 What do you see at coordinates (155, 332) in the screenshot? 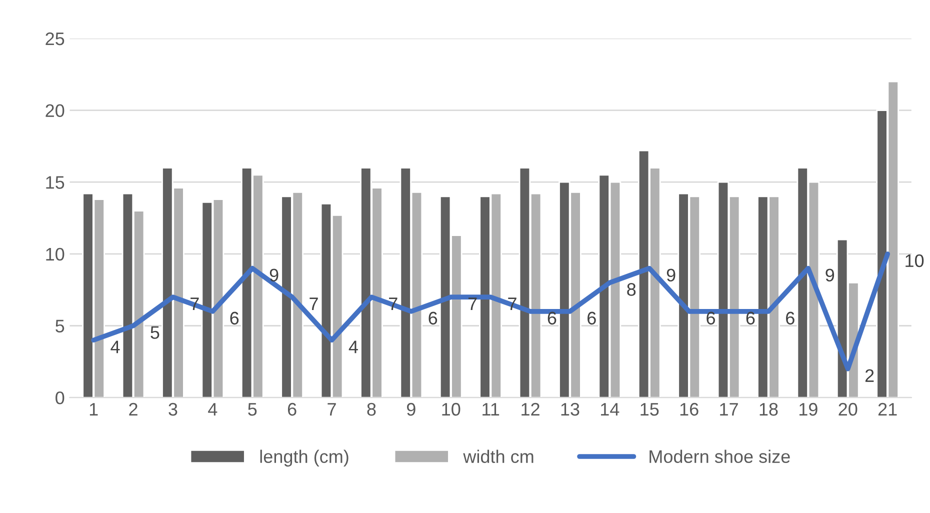
I see `data-label: 5` at bounding box center [155, 332].